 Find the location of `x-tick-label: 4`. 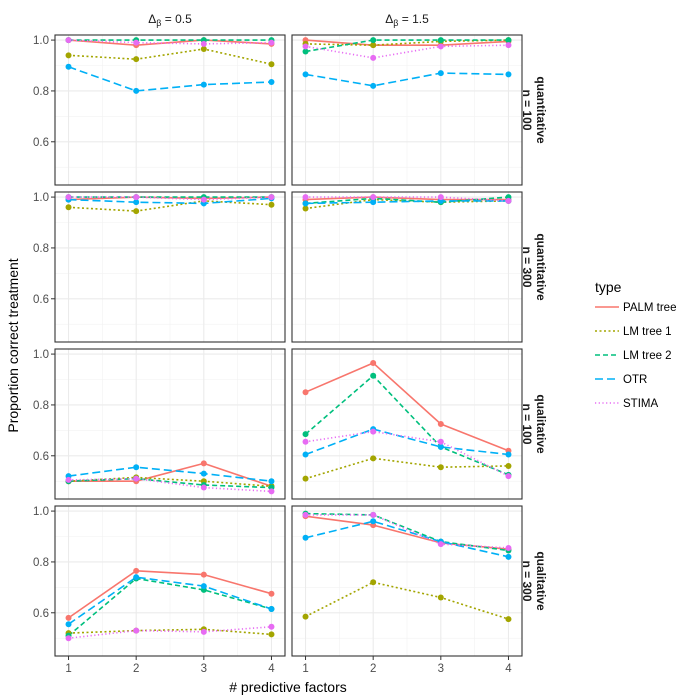

x-tick-label: 4 is located at coordinates (508, 669).